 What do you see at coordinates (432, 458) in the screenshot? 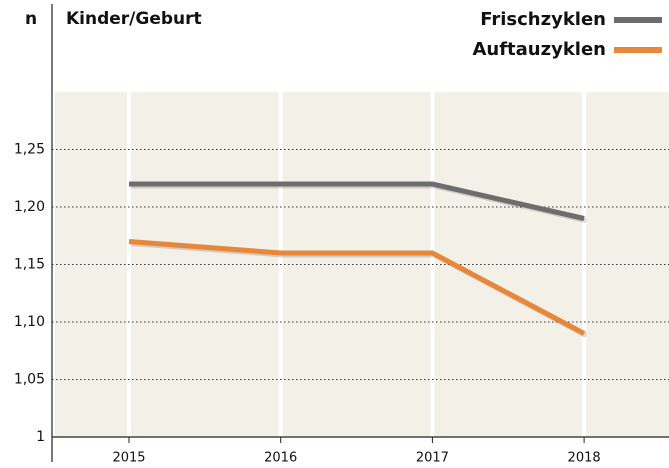
I see `x-tick-label: 2017` at bounding box center [432, 458].